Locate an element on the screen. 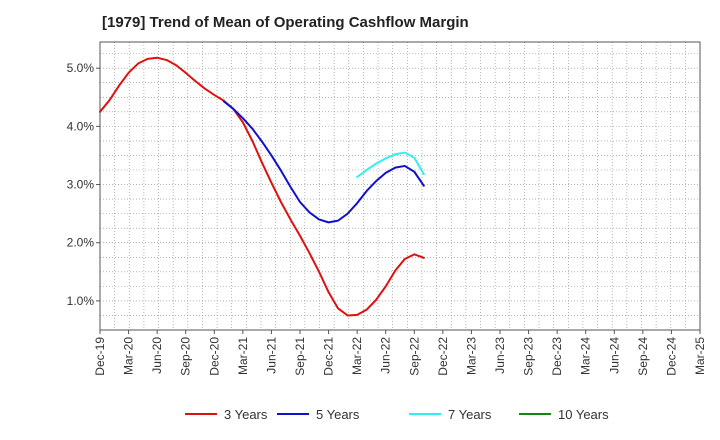 The height and width of the screenshot is (440, 720). x-tick-label: Sep-21 is located at coordinates (300, 356).